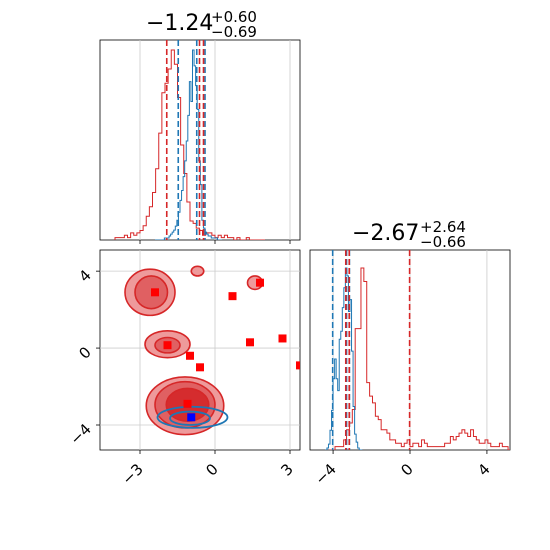  I want to click on top-histogram-title: −1.24, so click(179, 23).